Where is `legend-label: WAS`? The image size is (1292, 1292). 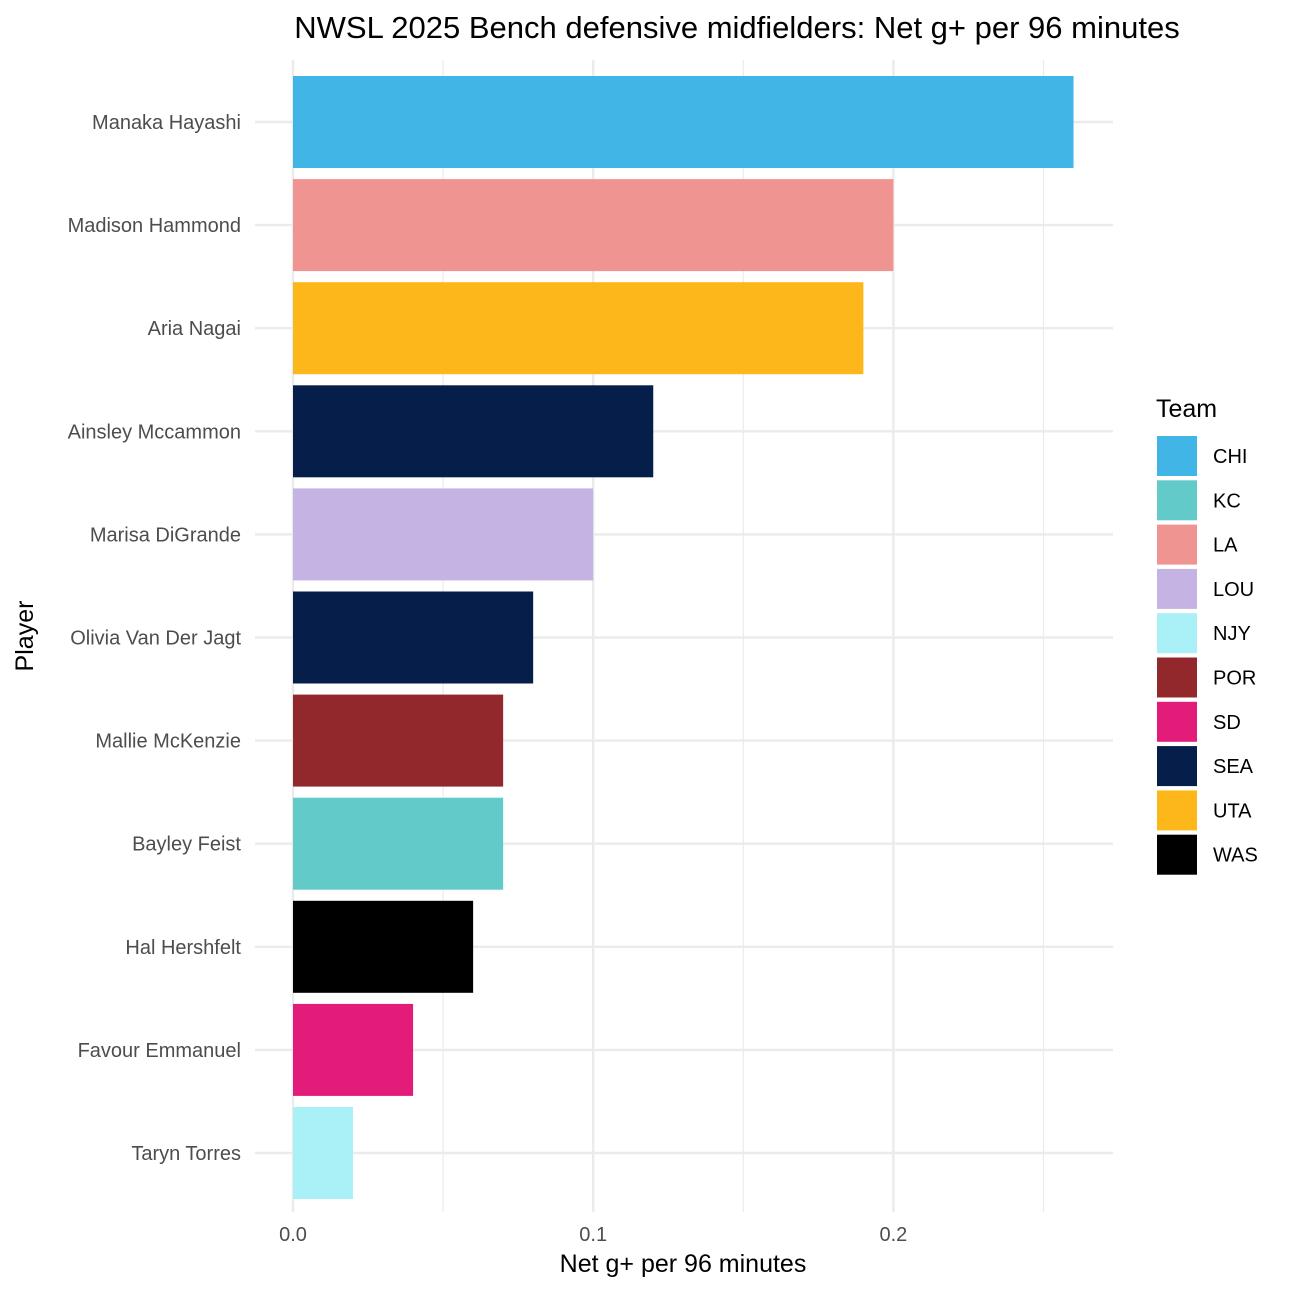 legend-label: WAS is located at coordinates (1235, 856).